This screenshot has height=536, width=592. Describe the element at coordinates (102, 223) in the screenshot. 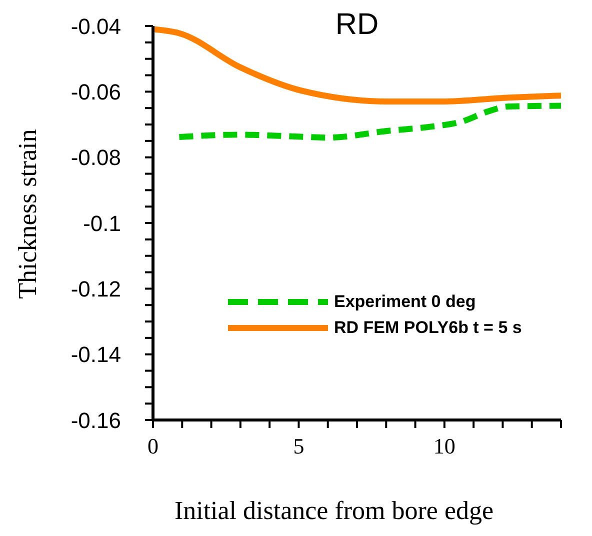

I see `y-tick-label: -0.1` at that location.